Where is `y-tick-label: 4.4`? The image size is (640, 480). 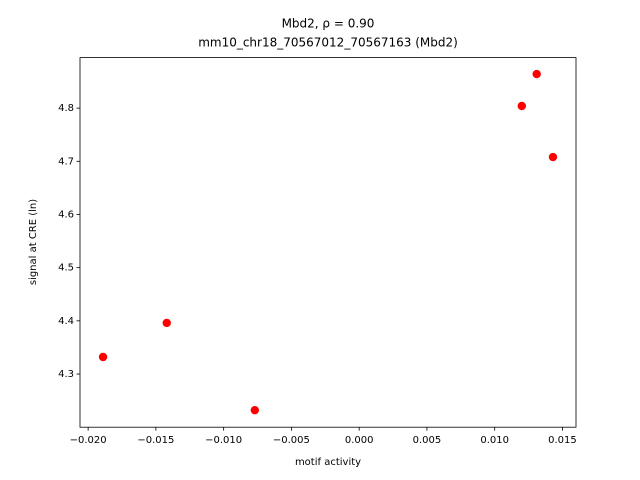
y-tick-label: 4.4 is located at coordinates (66, 321).